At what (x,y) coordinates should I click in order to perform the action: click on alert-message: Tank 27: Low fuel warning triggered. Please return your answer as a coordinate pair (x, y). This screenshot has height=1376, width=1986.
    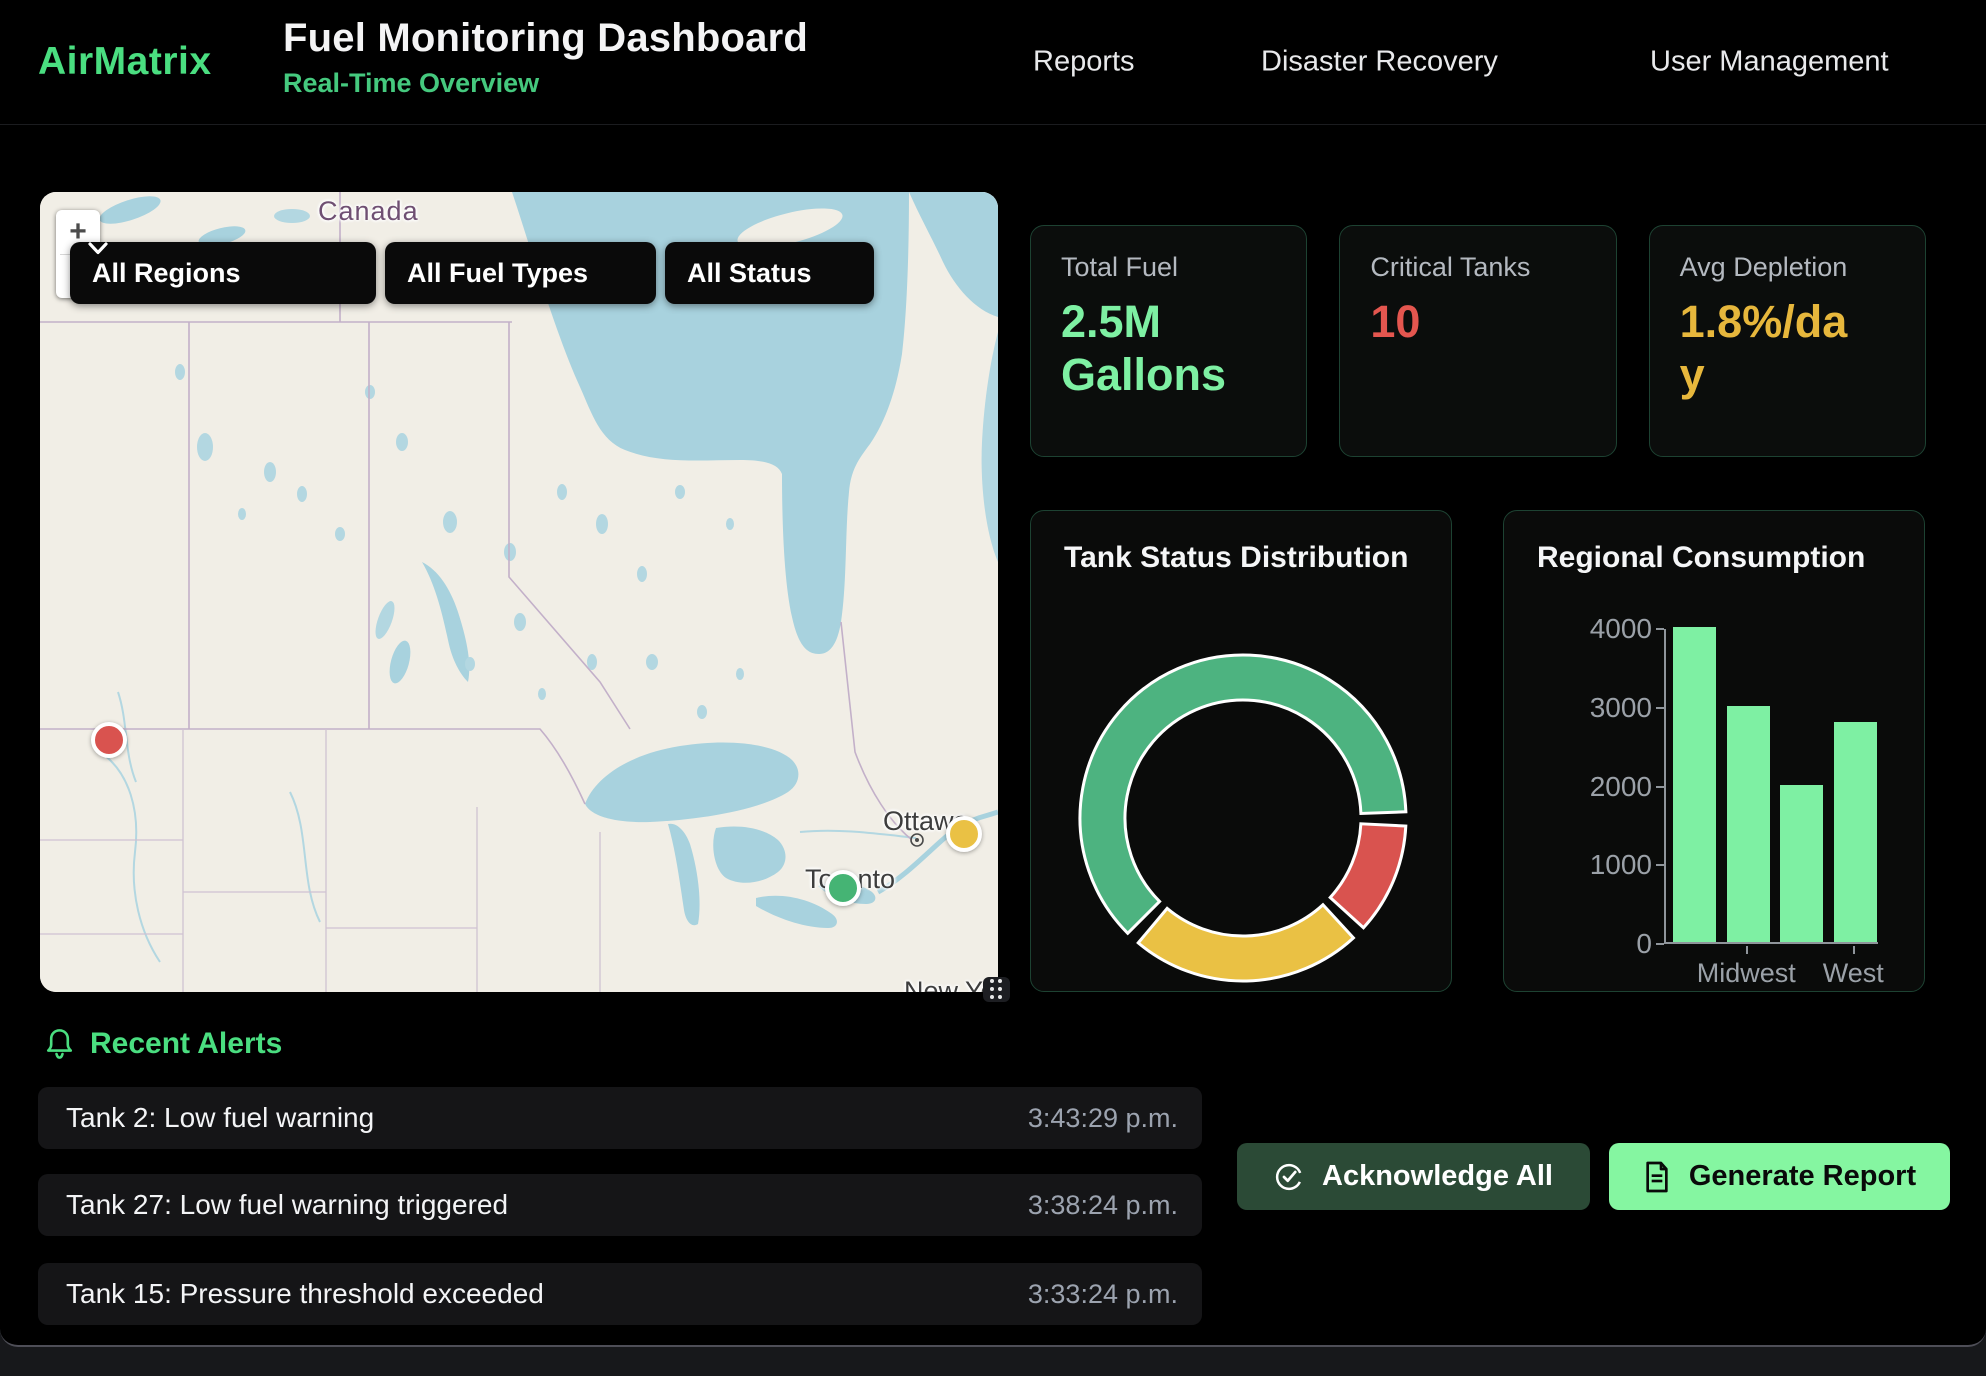
    Looking at the image, I should click on (287, 1204).